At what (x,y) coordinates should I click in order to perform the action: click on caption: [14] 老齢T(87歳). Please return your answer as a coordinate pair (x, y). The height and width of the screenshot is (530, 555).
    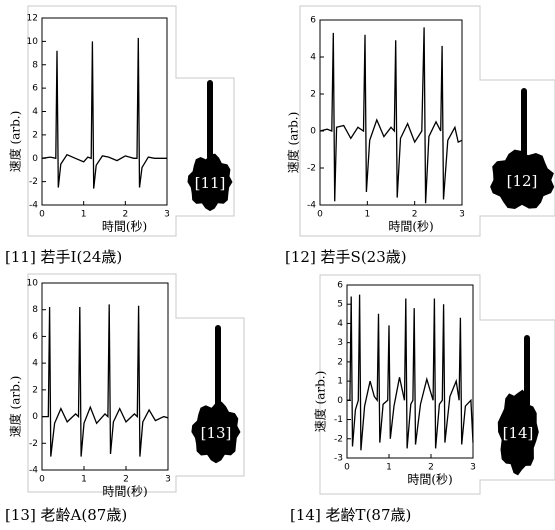
    Looking at the image, I should click on (350, 515).